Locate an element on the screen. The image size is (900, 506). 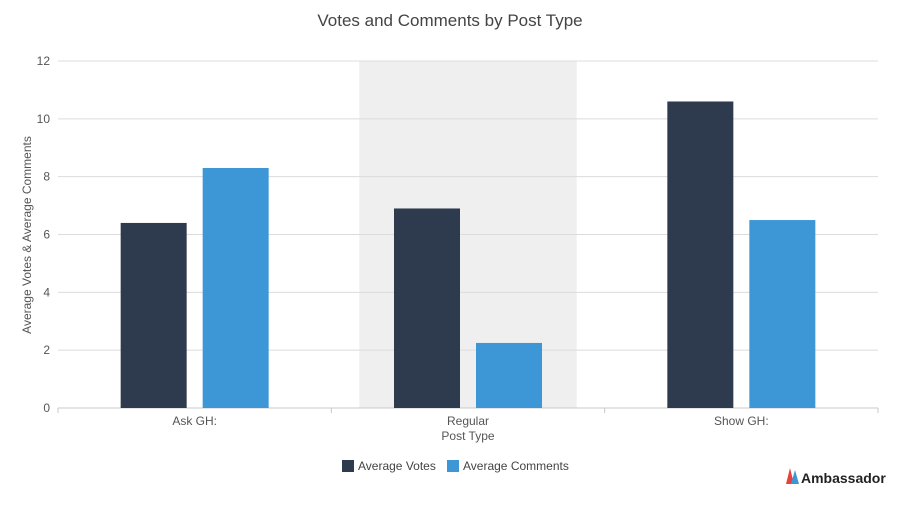
x-tick-label: Show GH: is located at coordinates (741, 421).